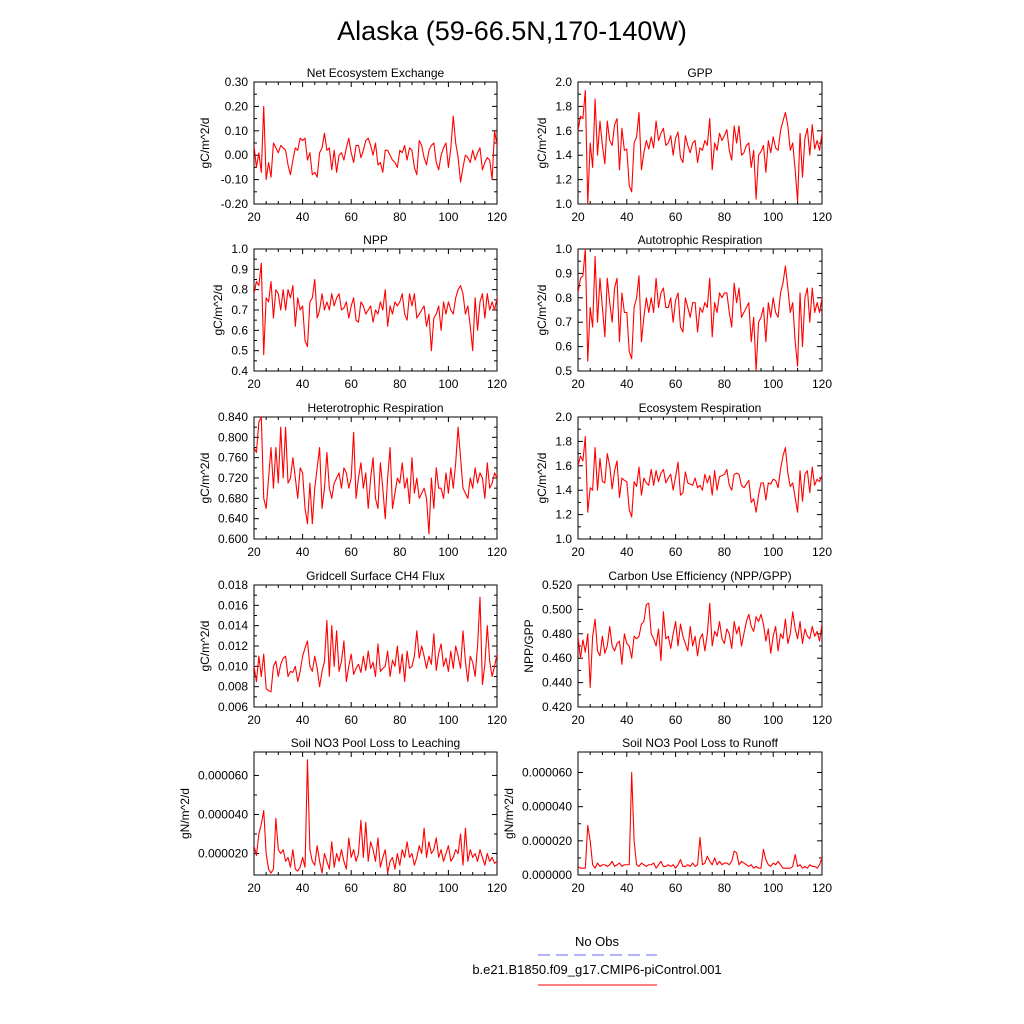  What do you see at coordinates (233, 539) in the screenshot?
I see `y-tick-label: 0.600` at bounding box center [233, 539].